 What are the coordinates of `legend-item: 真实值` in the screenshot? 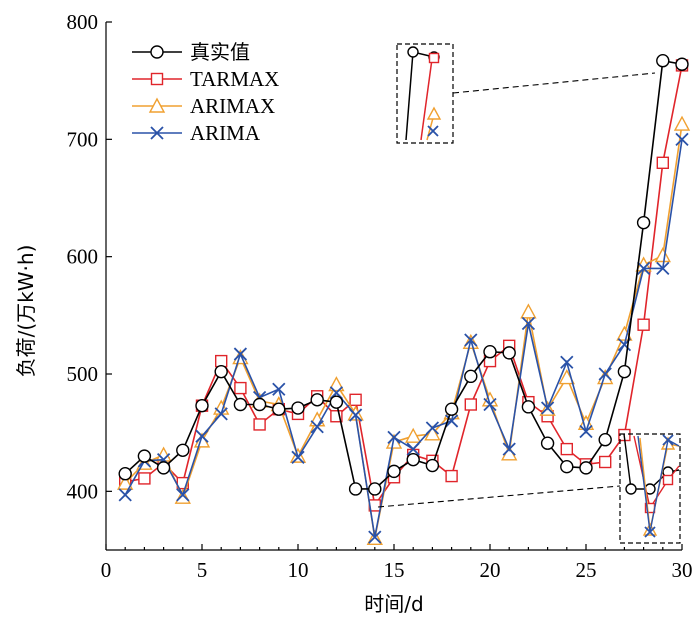 It's located at (191, 52).